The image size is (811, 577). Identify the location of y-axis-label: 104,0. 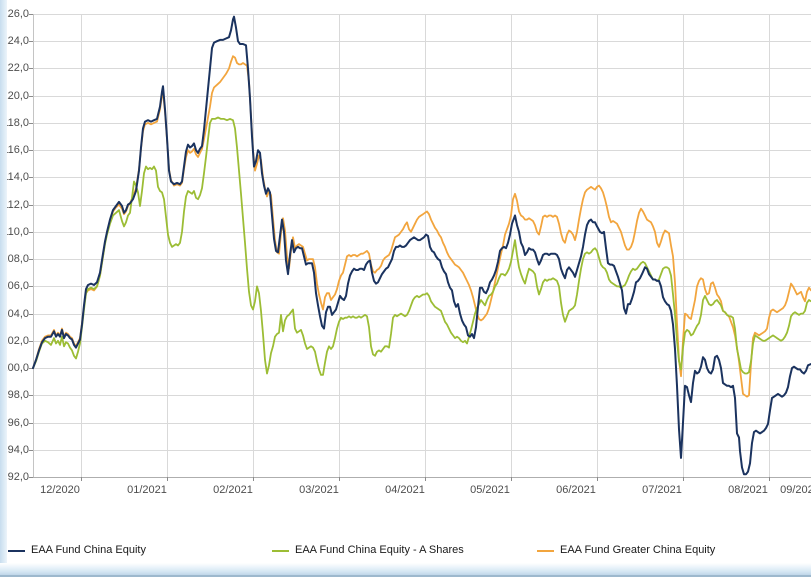
(15, 313).